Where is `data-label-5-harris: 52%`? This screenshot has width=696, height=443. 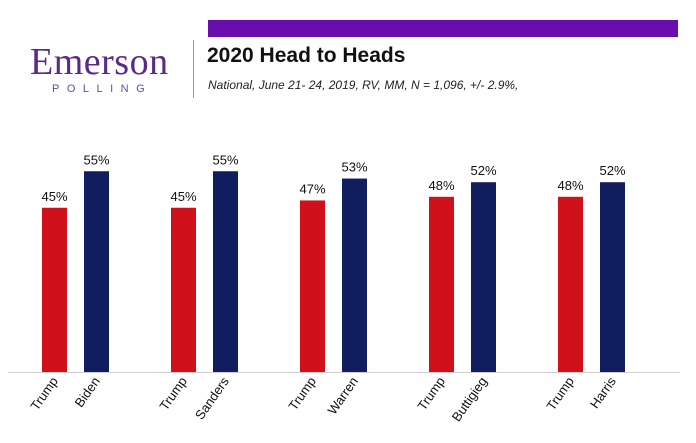
data-label-5-harris: 52% is located at coordinates (612, 170).